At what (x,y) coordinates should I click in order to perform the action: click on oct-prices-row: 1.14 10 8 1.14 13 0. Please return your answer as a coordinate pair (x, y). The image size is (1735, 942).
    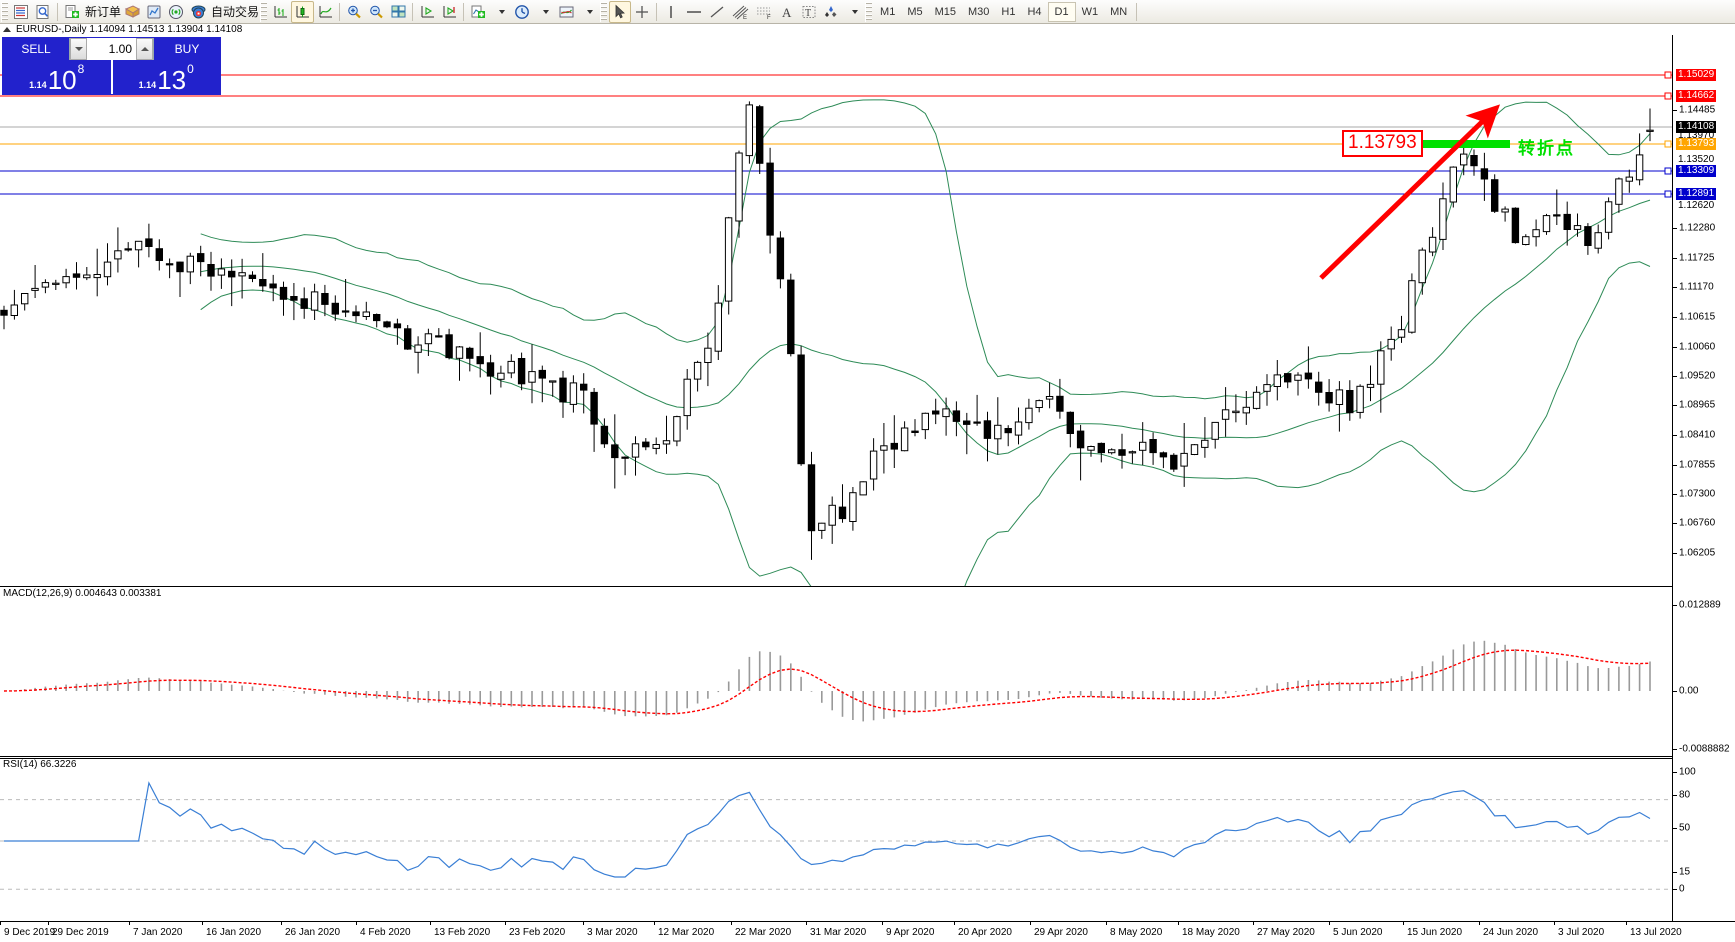
    Looking at the image, I should click on (111, 77).